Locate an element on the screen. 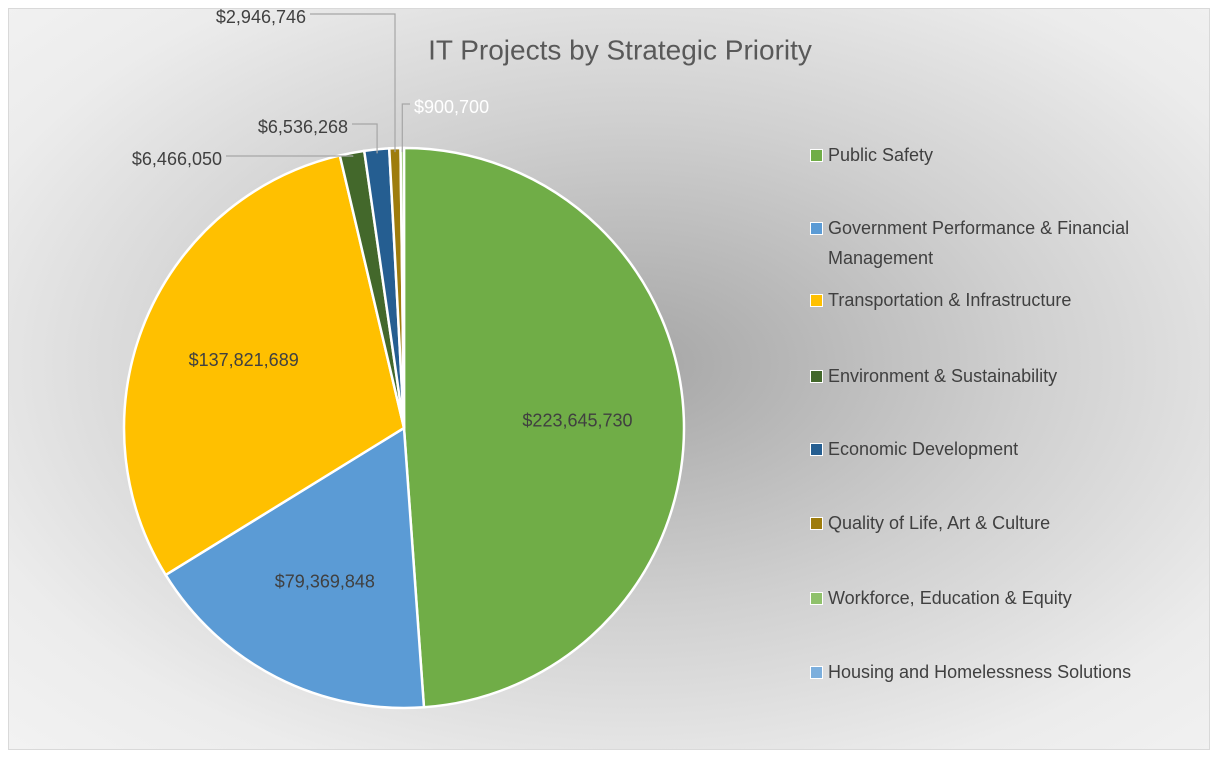 This screenshot has height=777, width=1216. legend-item: Environment & Sustainability is located at coordinates (1007, 376).